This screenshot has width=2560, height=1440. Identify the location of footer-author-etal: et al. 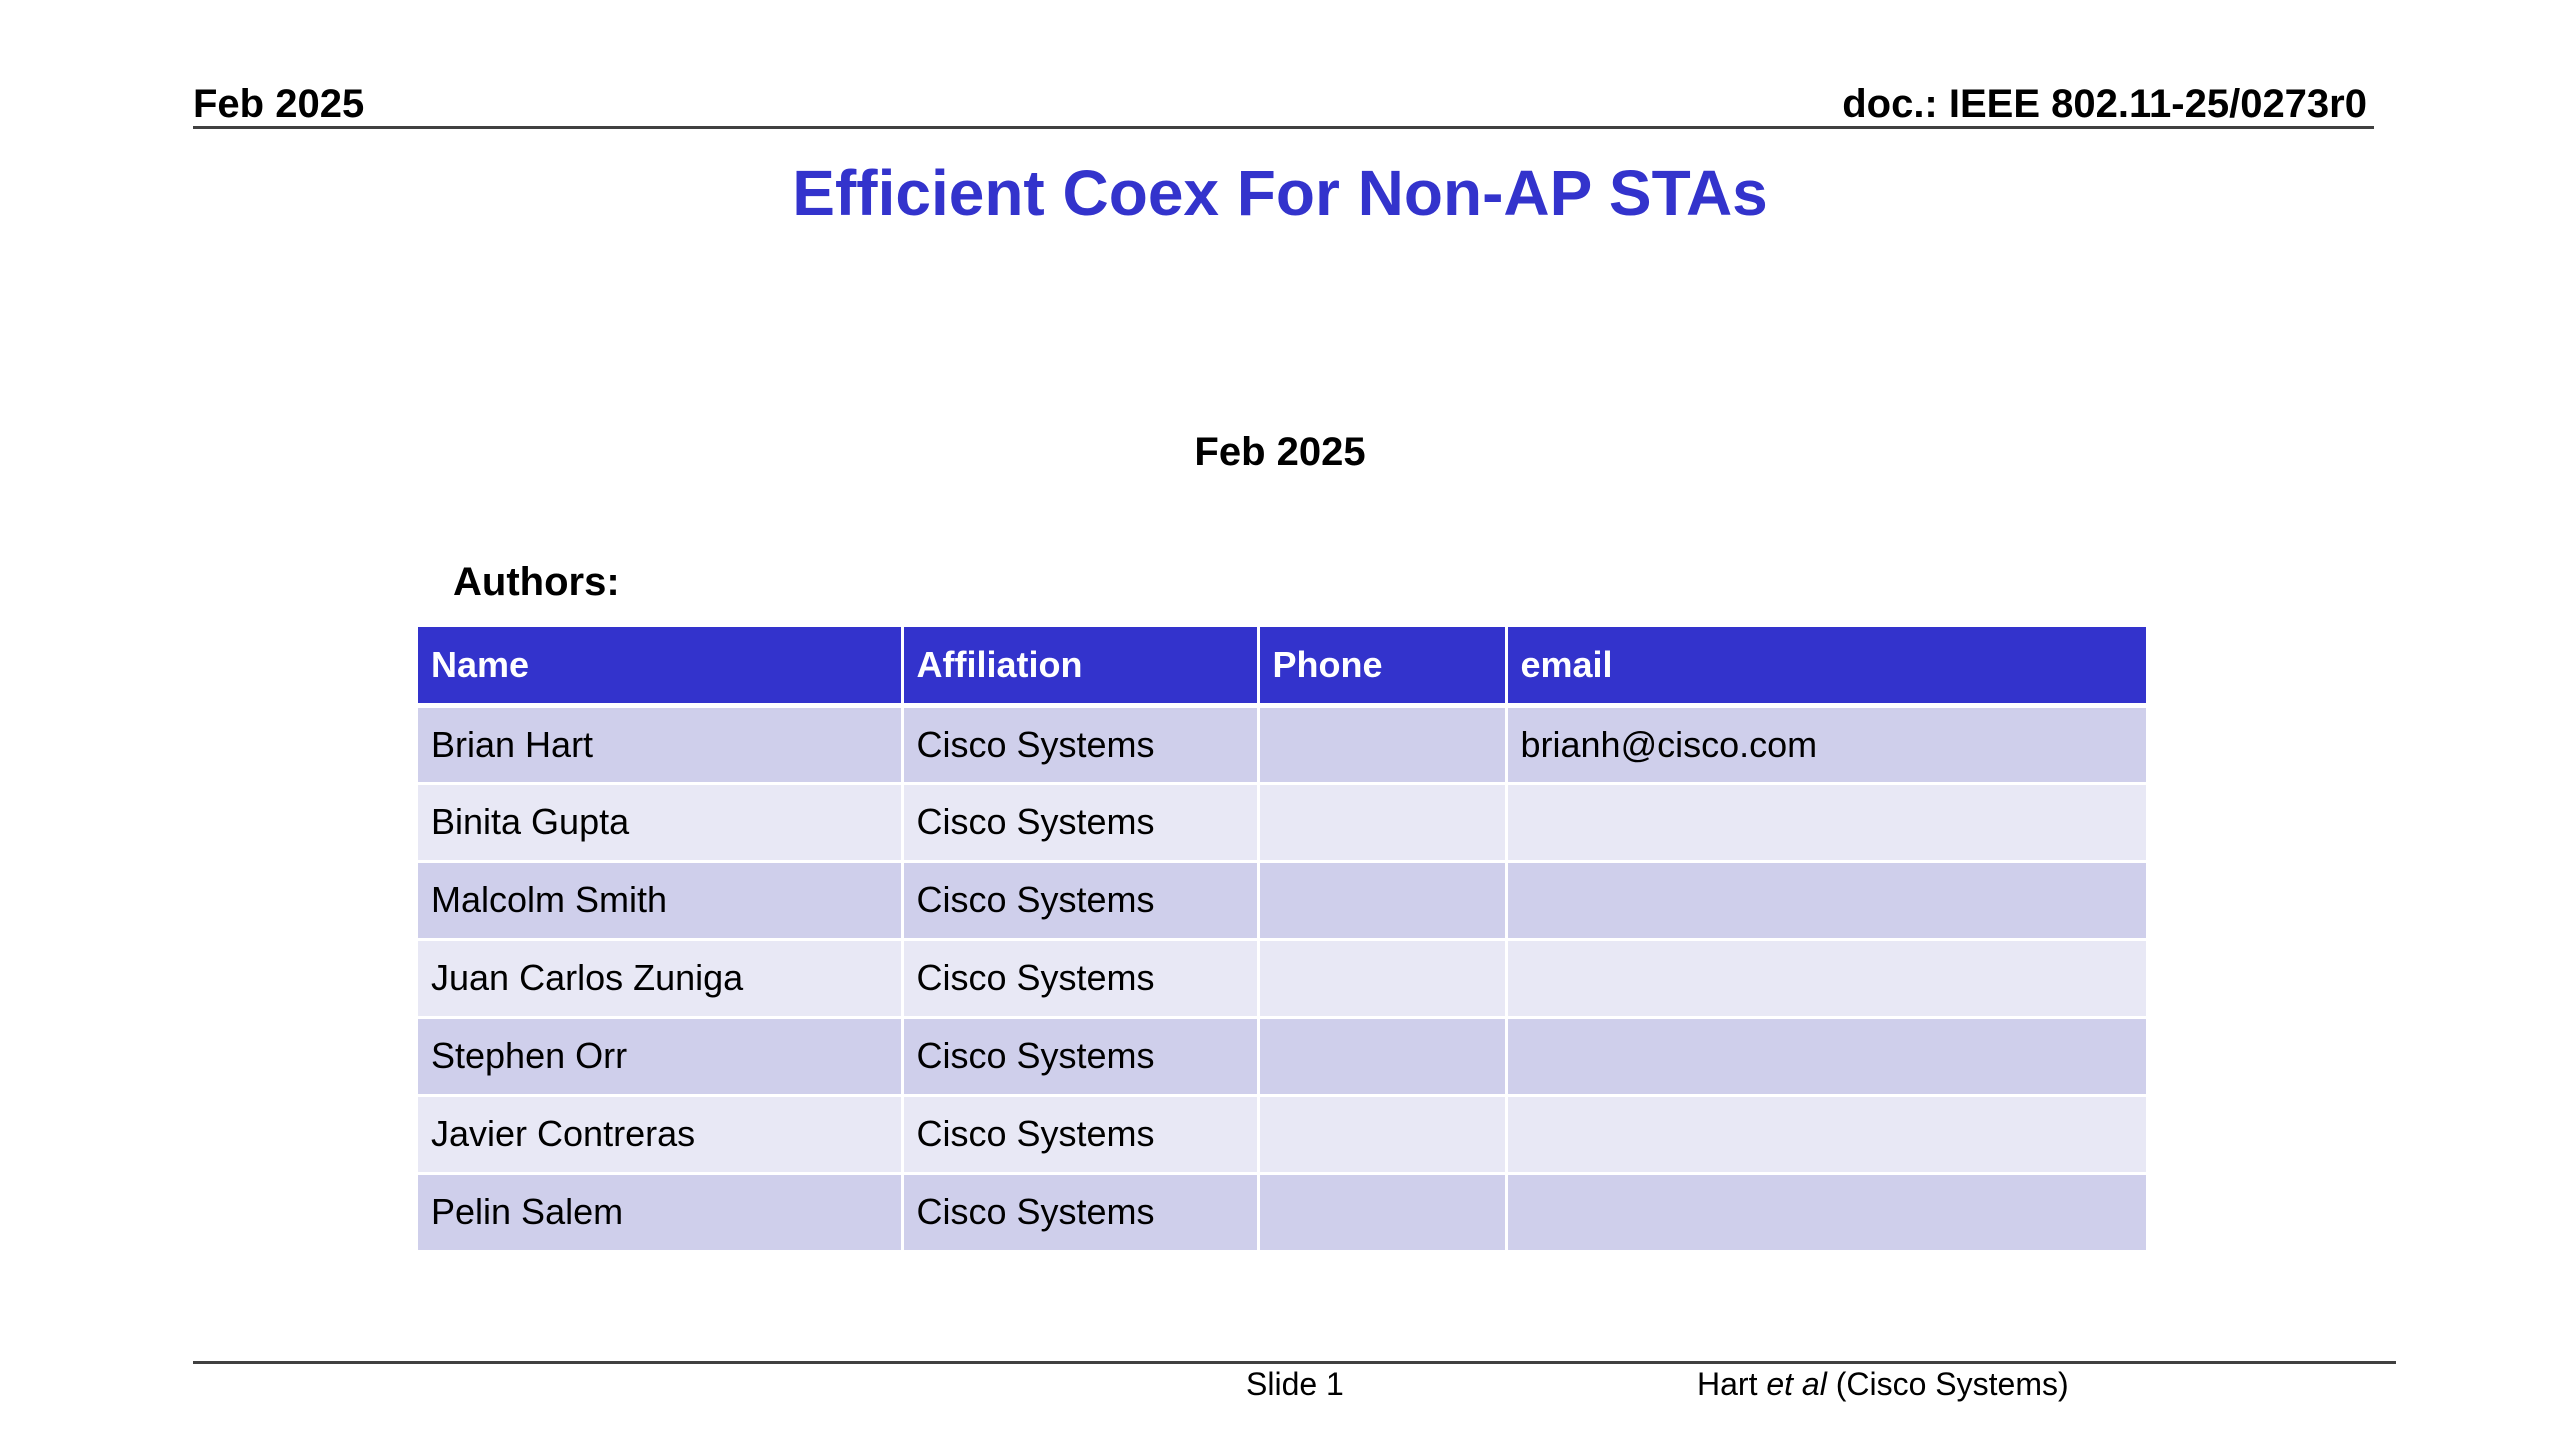
(1796, 1384).